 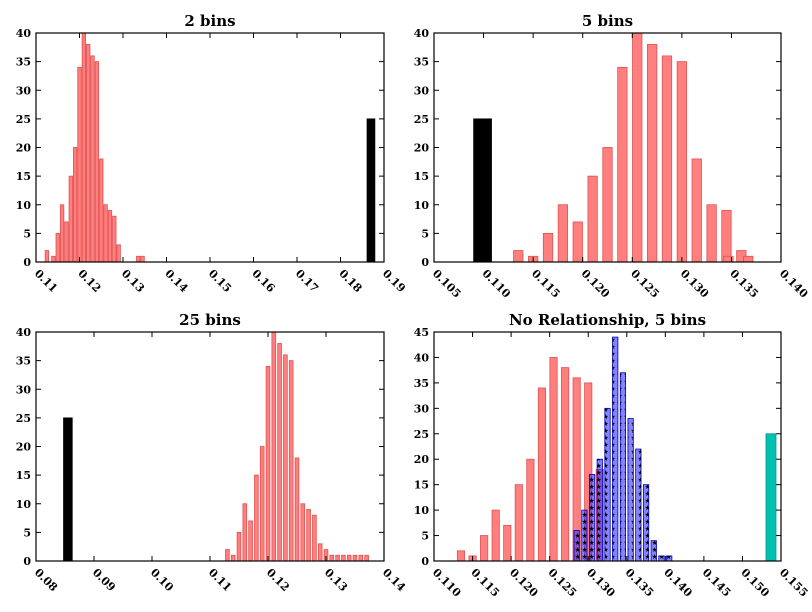 I want to click on chart-title: No Relationship, 5 bins, so click(x=607, y=320).